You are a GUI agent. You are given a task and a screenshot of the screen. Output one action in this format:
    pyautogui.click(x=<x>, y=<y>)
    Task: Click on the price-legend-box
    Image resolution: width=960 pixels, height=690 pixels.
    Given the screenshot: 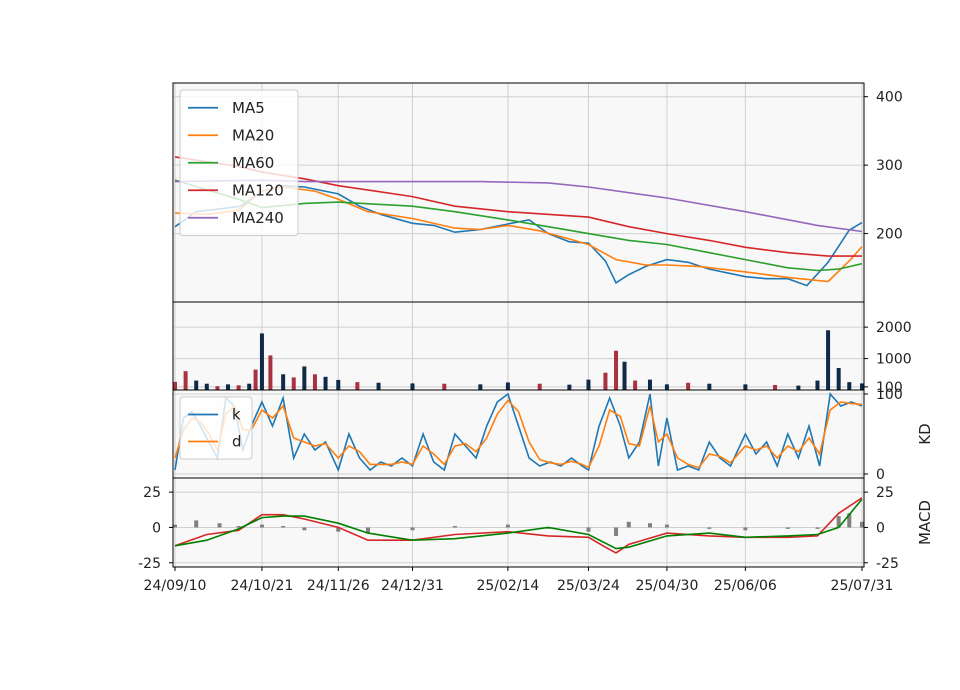 What is the action you would take?
    pyautogui.click(x=239, y=162)
    